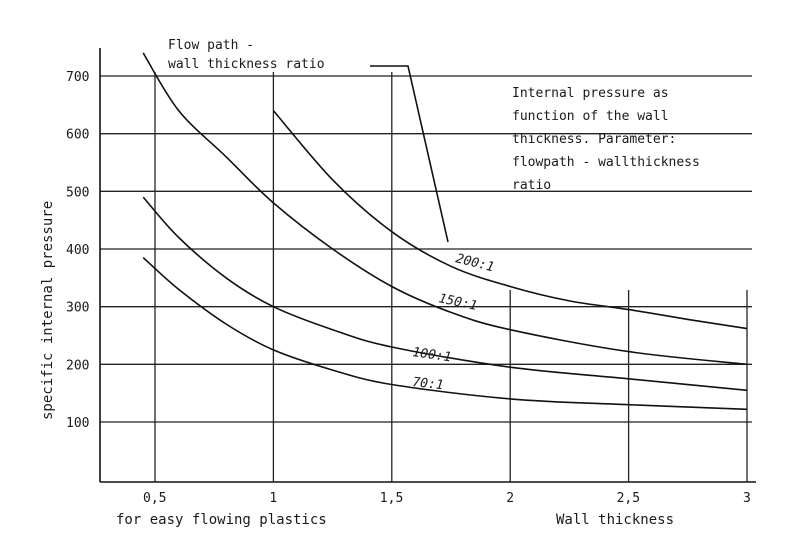  What do you see at coordinates (615, 520) in the screenshot?
I see `x-axis-title: Wall thickness` at bounding box center [615, 520].